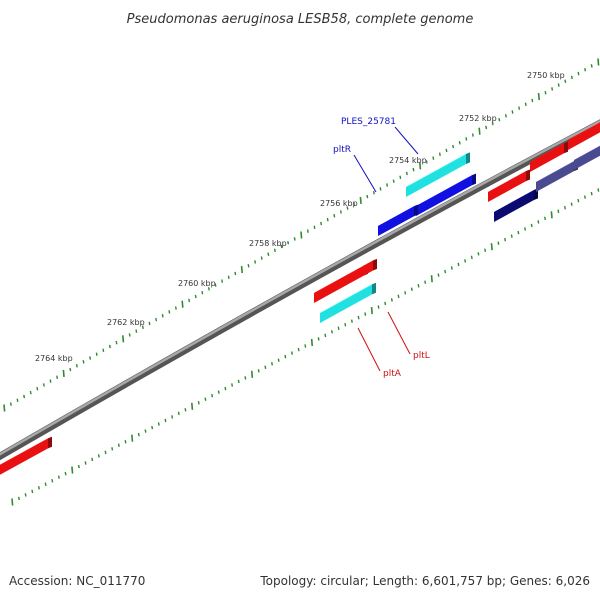 This screenshot has height=600, width=600. What do you see at coordinates (341, 278) in the screenshot?
I see `pltL-cds-top-face` at bounding box center [341, 278].